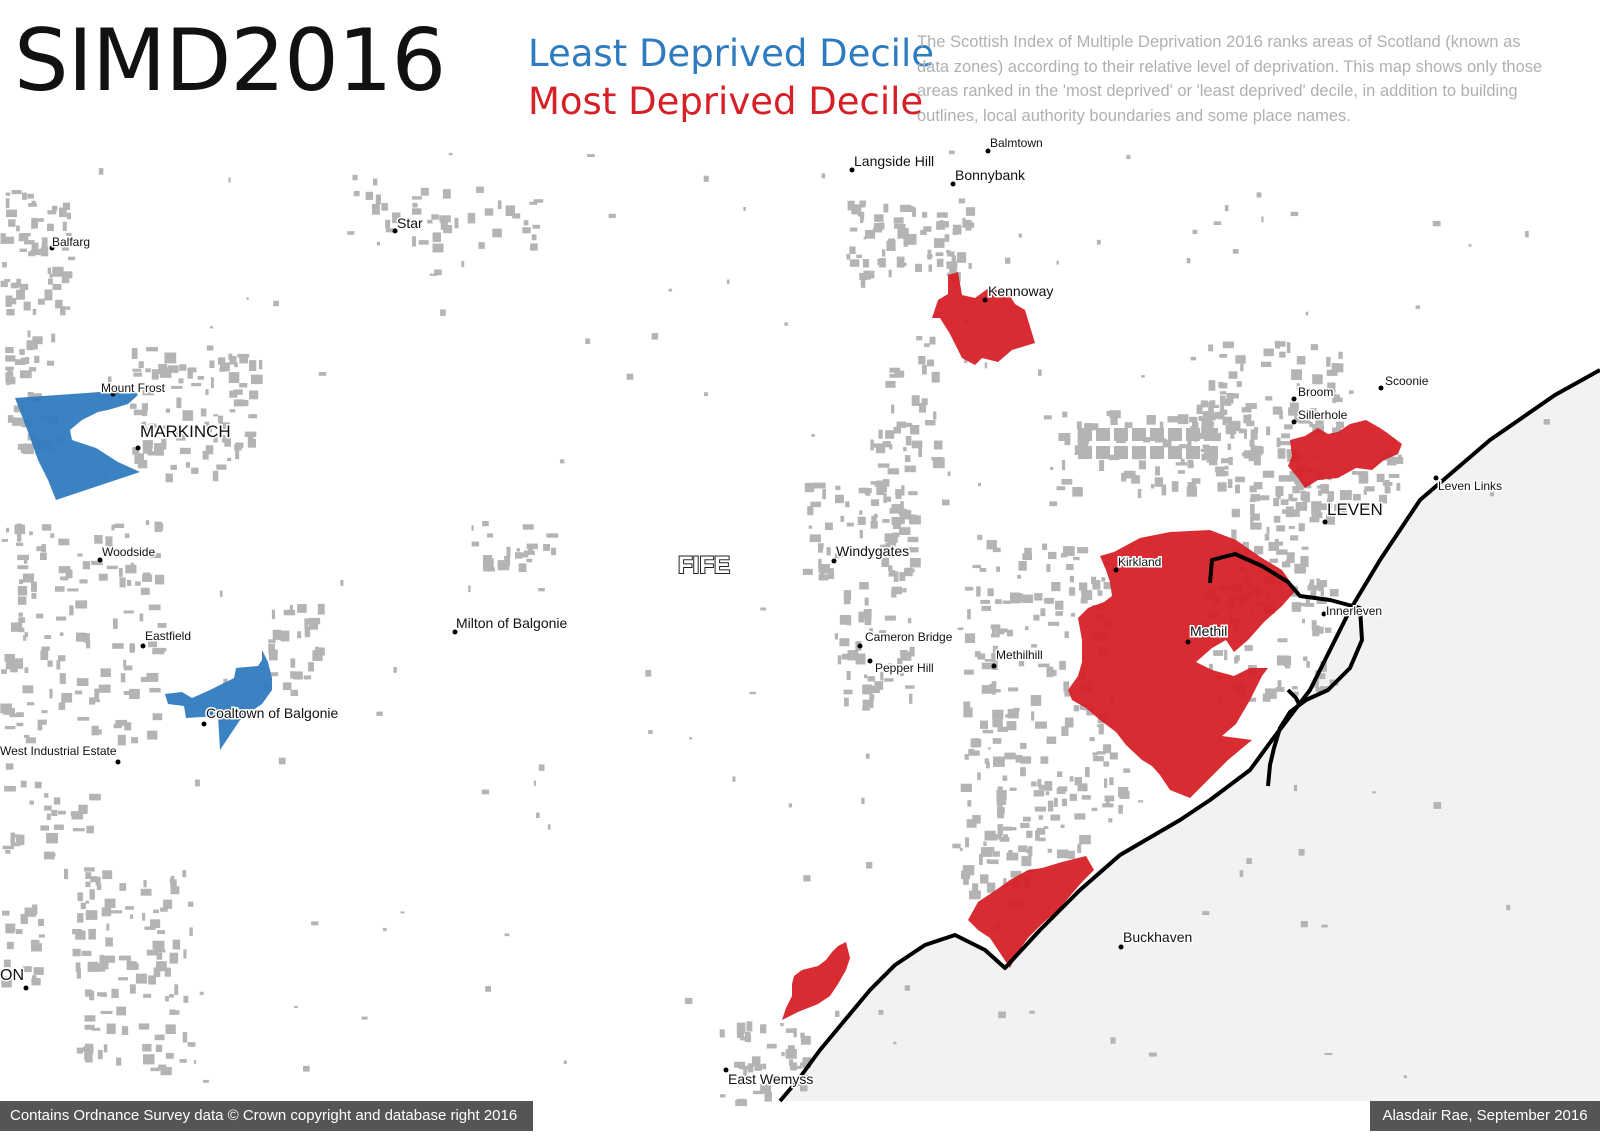 The image size is (1600, 1136). I want to click on place-label-leven-links: Leven Links, so click(1470, 486).